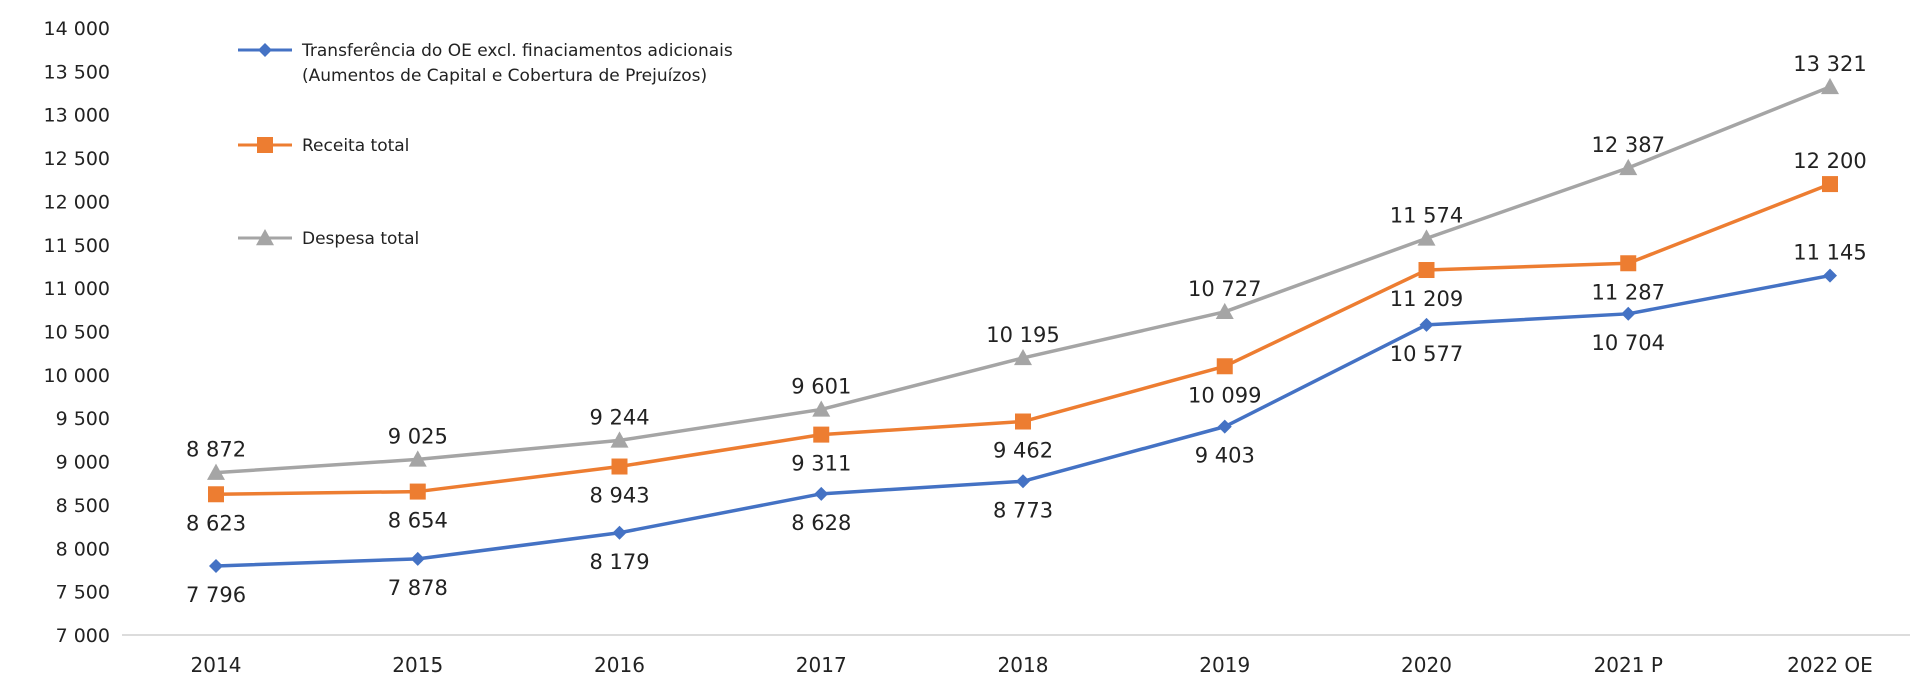 This screenshot has height=693, width=1925. I want to click on data-label-series-1: 8 773, so click(1023, 510).